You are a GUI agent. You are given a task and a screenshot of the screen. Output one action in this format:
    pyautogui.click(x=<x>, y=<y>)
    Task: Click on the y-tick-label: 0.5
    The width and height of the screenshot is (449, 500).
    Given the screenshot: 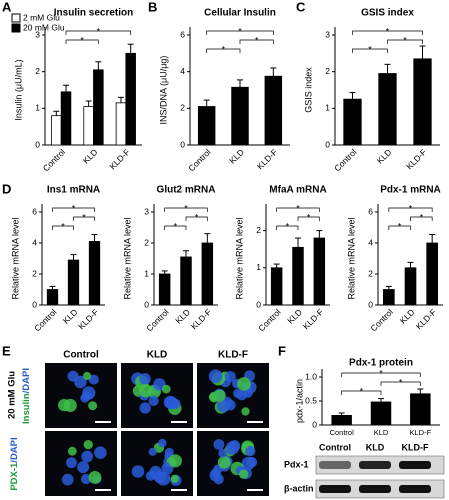 What is the action you would take?
    pyautogui.click(x=311, y=400)
    